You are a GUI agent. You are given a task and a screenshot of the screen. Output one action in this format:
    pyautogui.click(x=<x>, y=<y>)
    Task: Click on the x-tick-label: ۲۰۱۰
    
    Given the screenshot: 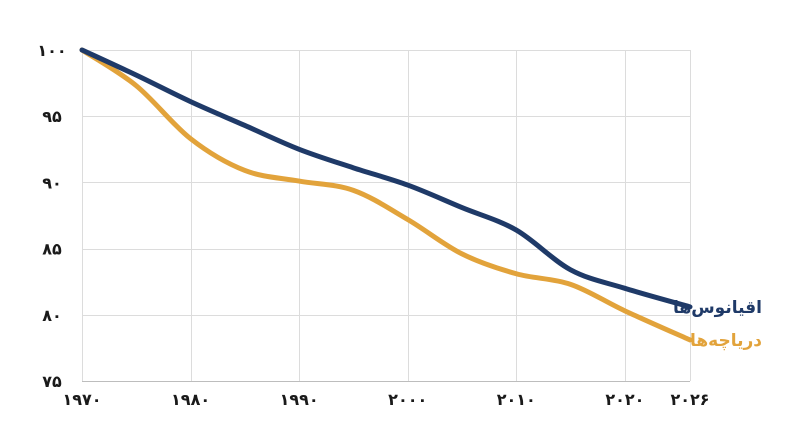 What is the action you would take?
    pyautogui.click(x=516, y=399)
    